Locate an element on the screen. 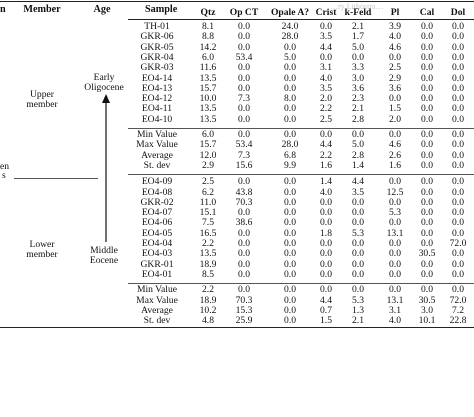 The height and width of the screenshot is (417, 474). header-member: Member is located at coordinates (42, 9).